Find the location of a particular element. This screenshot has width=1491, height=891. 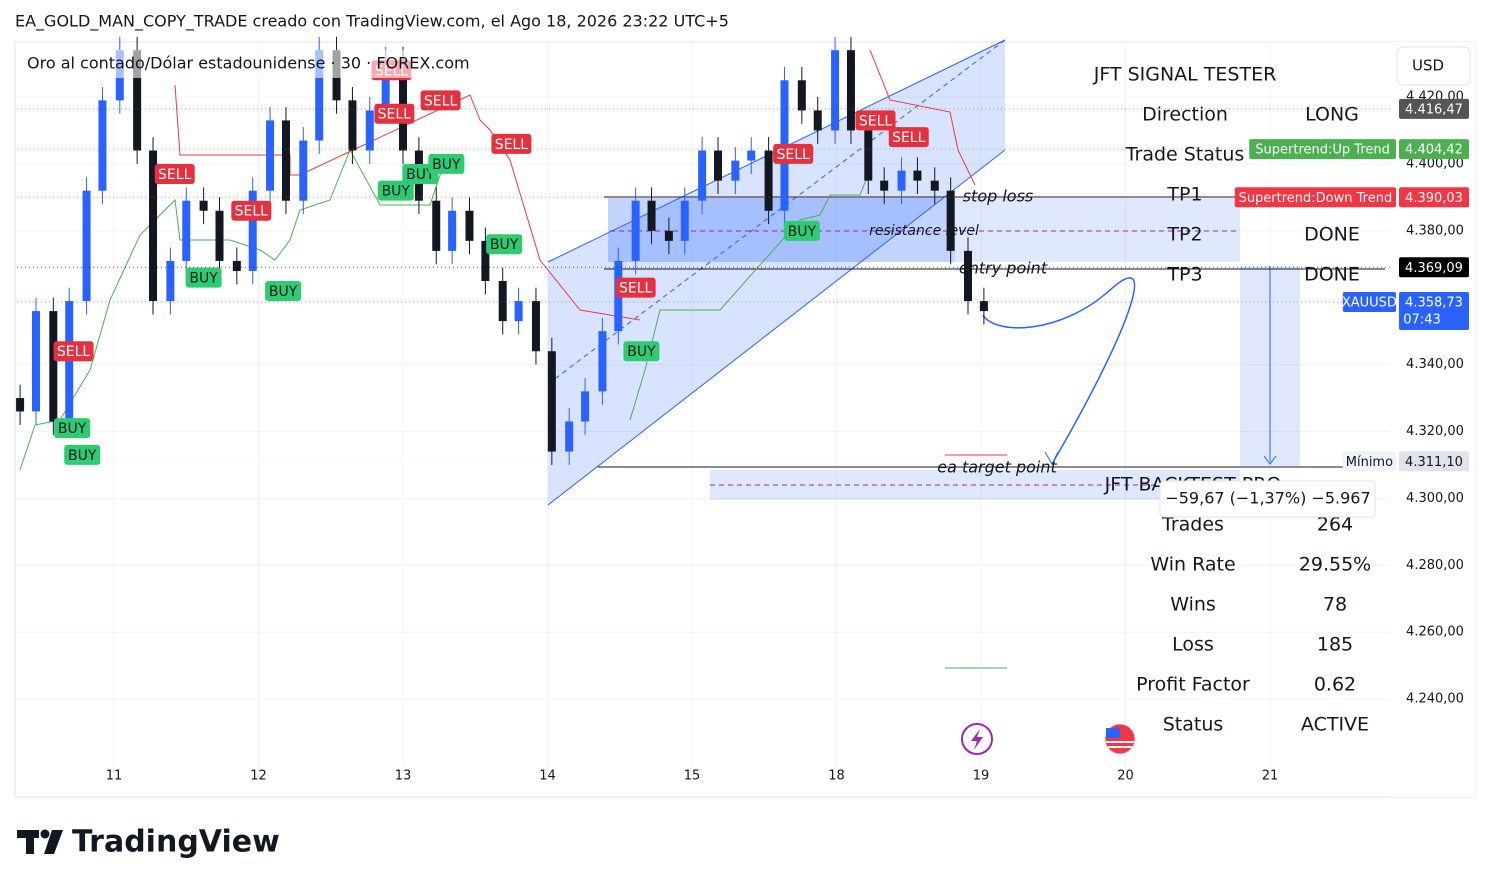

currency-button is located at coordinates (1433, 66).